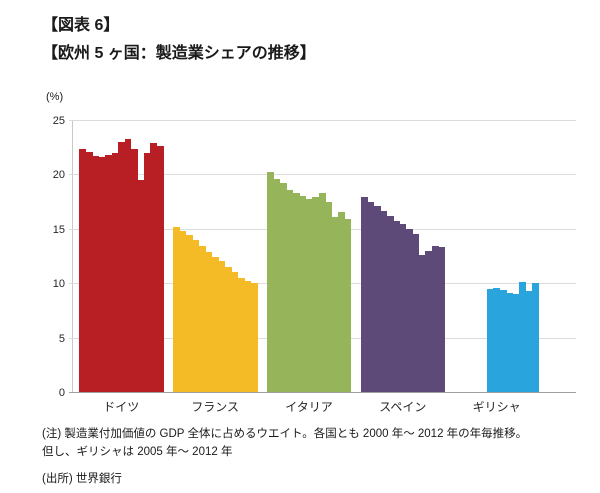 The width and height of the screenshot is (600, 493). Describe the element at coordinates (422, 323) in the screenshot. I see `bar-スペイン-2009` at that location.